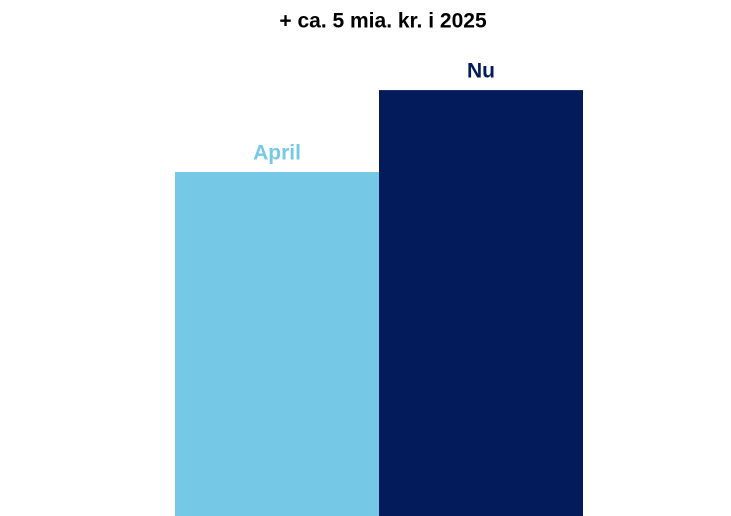 This screenshot has width=731, height=516. Describe the element at coordinates (383, 21) in the screenshot. I see `chart-title: + ca. 5 mia. kr. i 2025` at that location.